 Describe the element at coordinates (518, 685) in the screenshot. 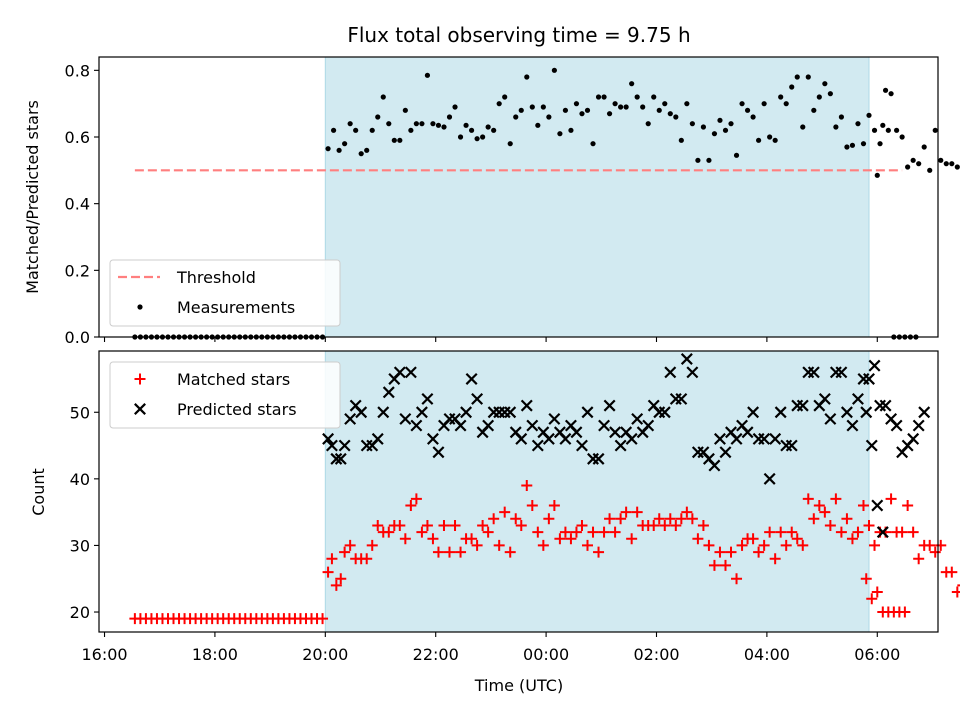

I see `x-axis-label: Time (UTC)` at that location.